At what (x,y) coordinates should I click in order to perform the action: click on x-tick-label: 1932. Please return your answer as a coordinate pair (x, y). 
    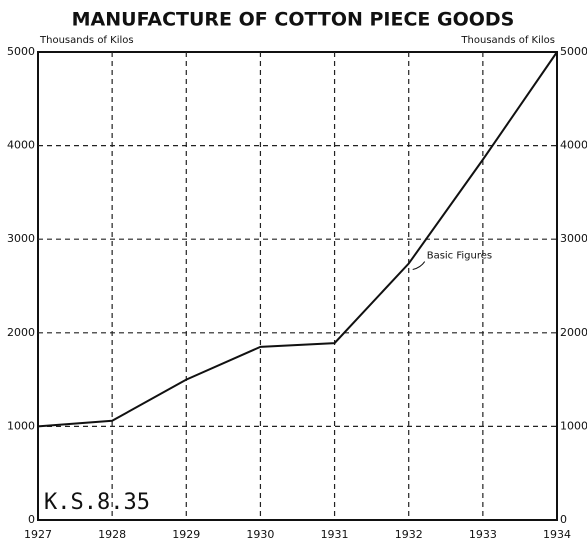
    Looking at the image, I should click on (409, 534).